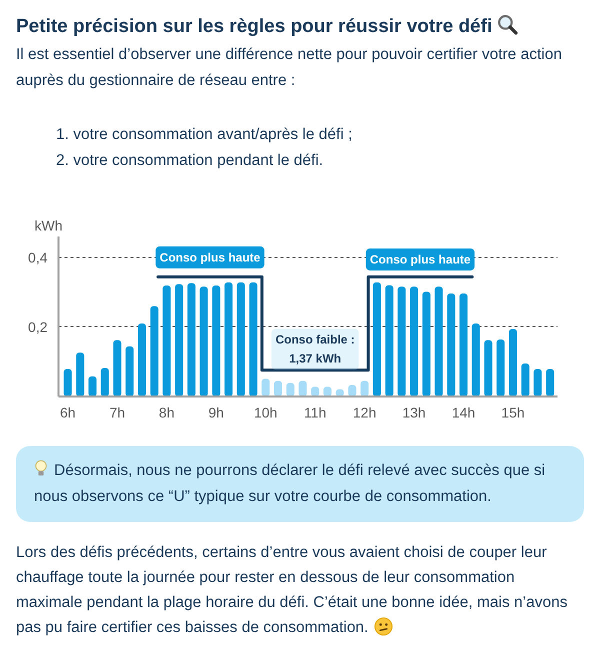 This screenshot has height=656, width=600. Describe the element at coordinates (166, 412) in the screenshot. I see `x-tick-label: 8h` at that location.